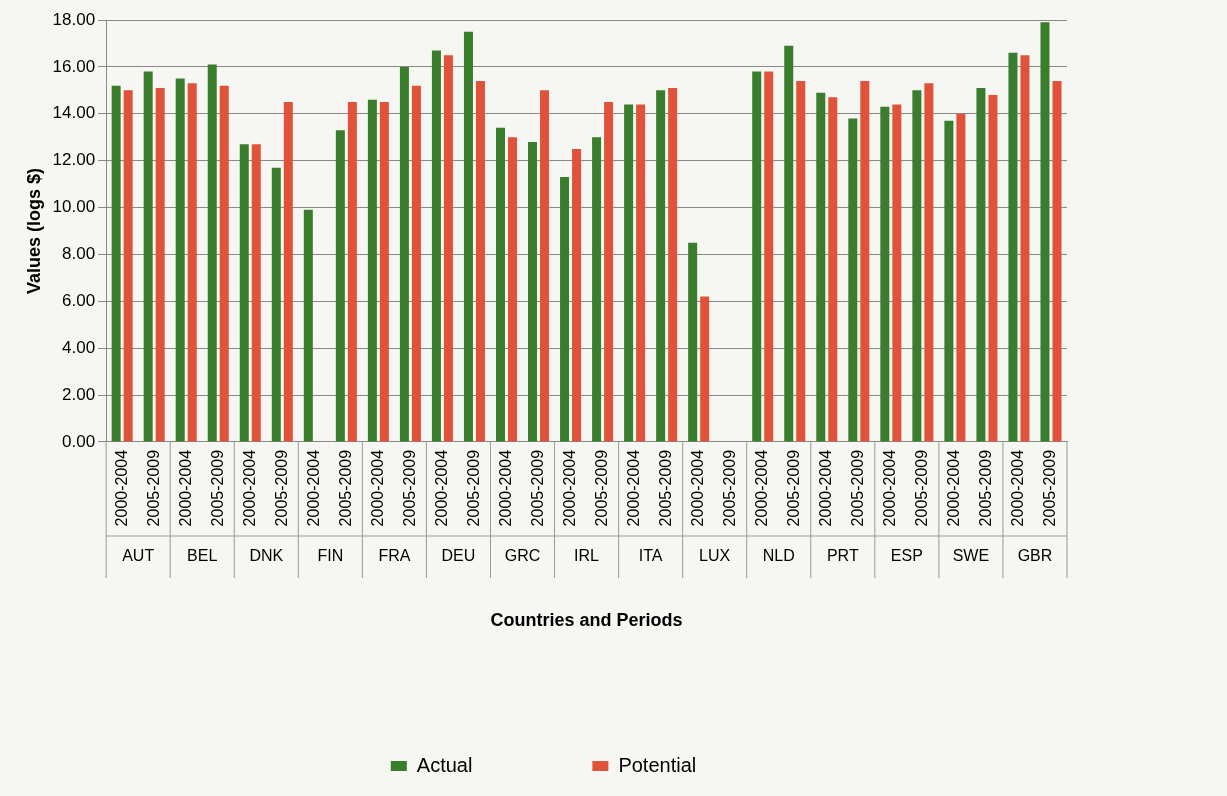 This screenshot has height=796, width=1227. What do you see at coordinates (650, 556) in the screenshot?
I see `text: ITA` at bounding box center [650, 556].